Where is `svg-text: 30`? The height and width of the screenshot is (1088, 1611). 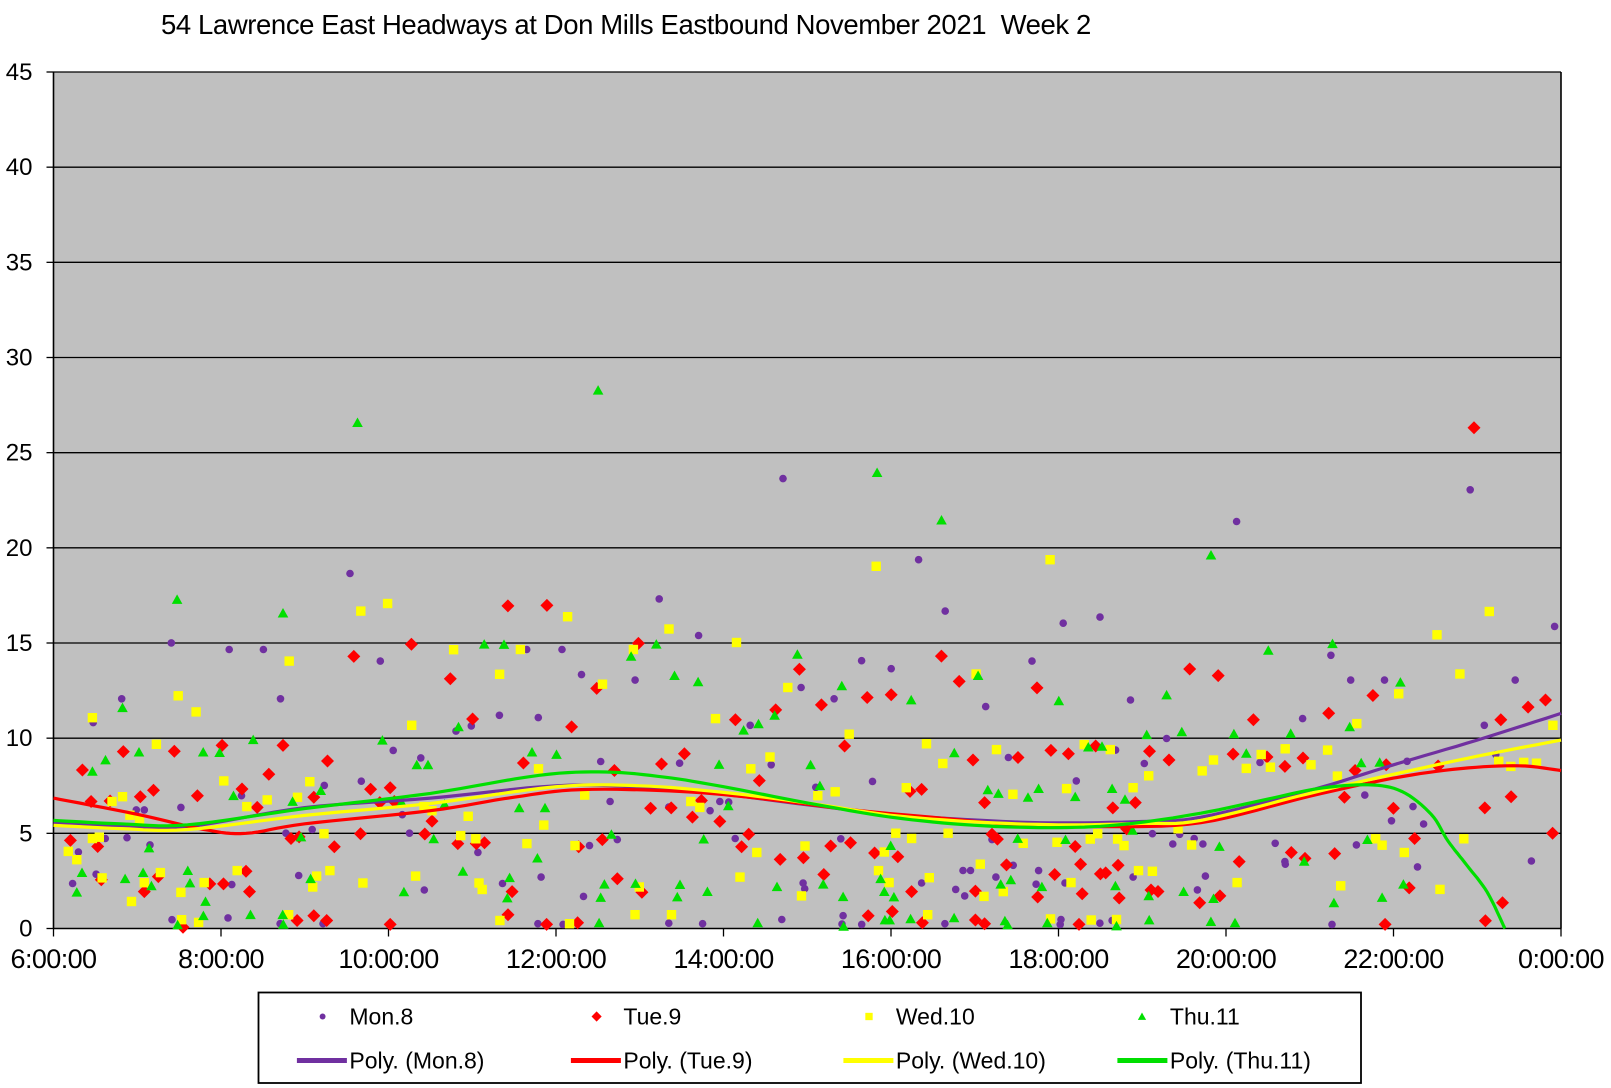 svg-text: 30 is located at coordinates (19, 358).